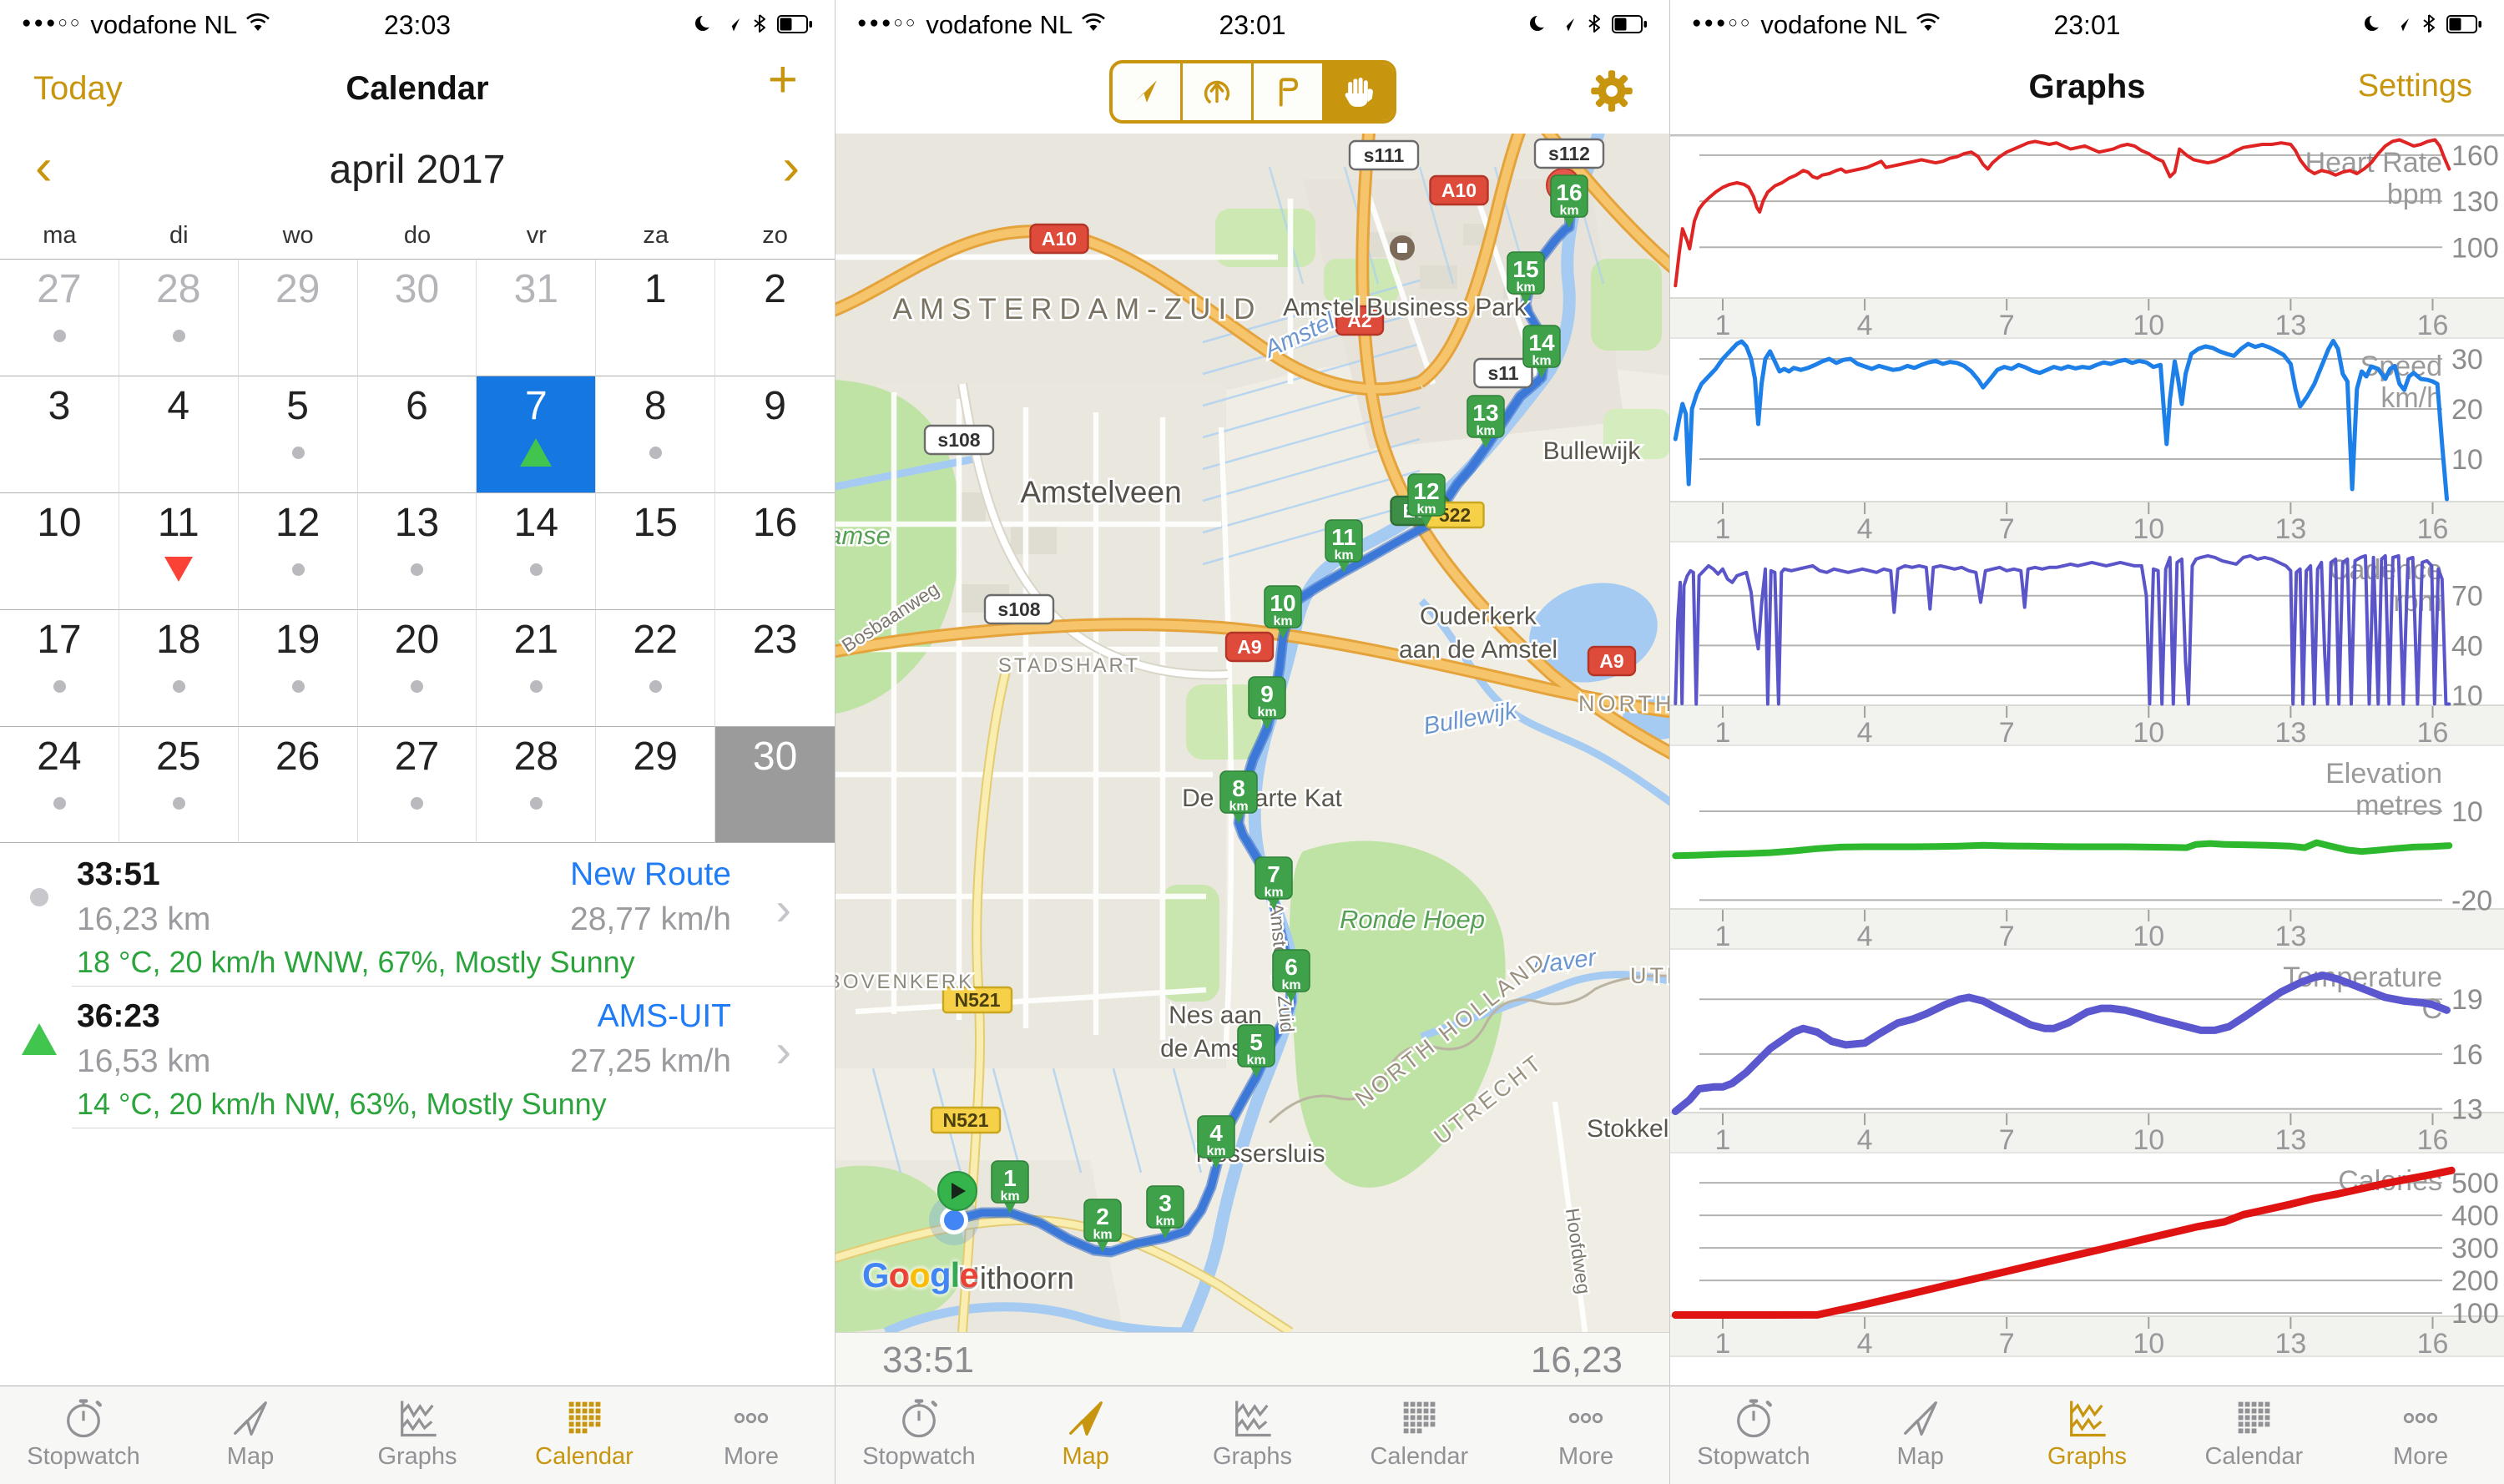  Describe the element at coordinates (1402, 248) in the screenshot. I see `poi-marker` at that location.